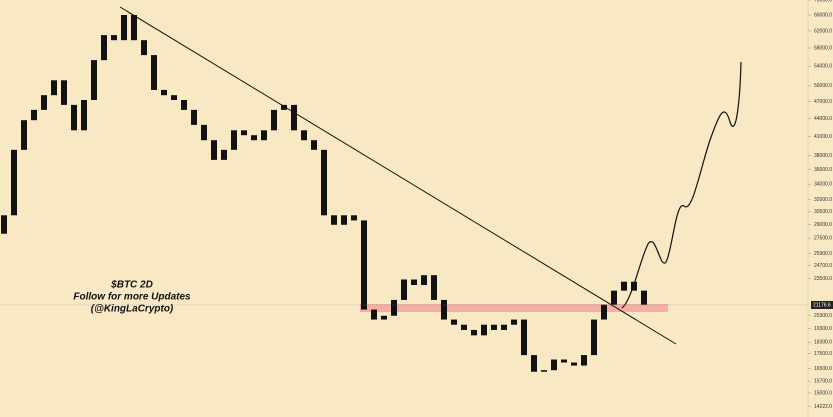 The width and height of the screenshot is (833, 417). Describe the element at coordinates (823, 156) in the screenshot. I see `y-tick-label: 38000.0` at that location.